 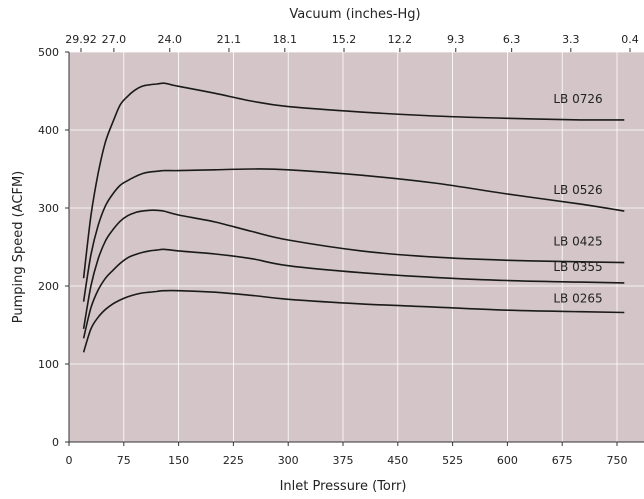 I want to click on x-tick-label: 675, so click(x=562, y=460).